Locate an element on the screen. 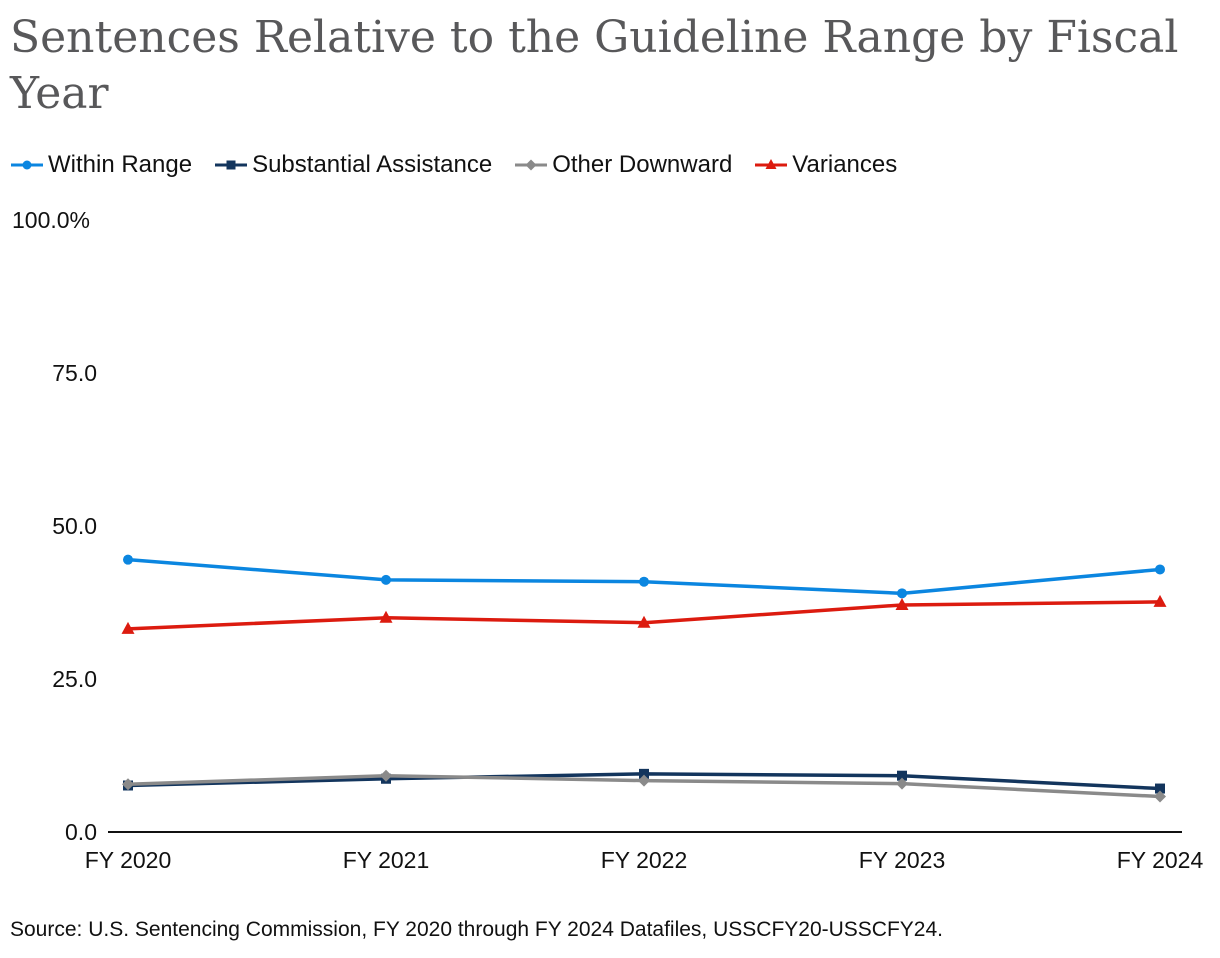  data-point-other-downward-fy-2021 is located at coordinates (386, 775).